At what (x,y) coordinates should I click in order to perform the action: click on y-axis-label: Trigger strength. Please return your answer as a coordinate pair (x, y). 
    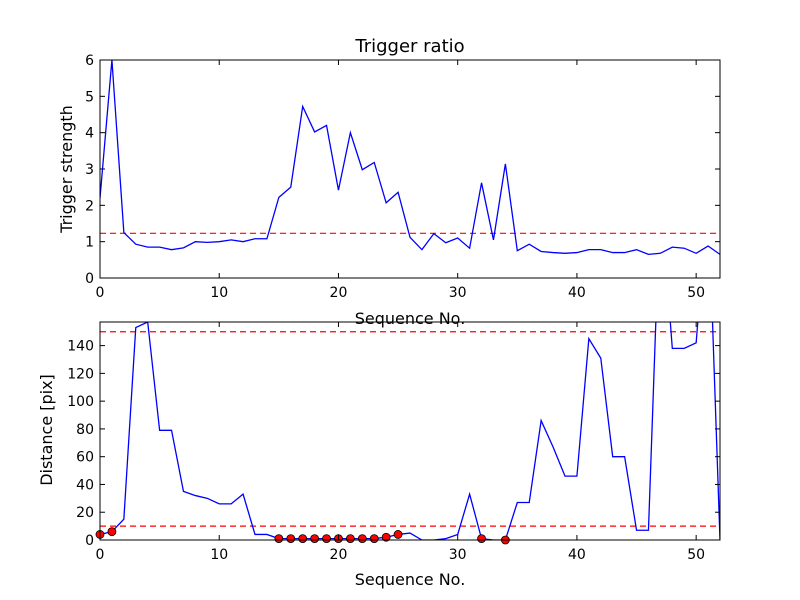
    Looking at the image, I should click on (66, 169).